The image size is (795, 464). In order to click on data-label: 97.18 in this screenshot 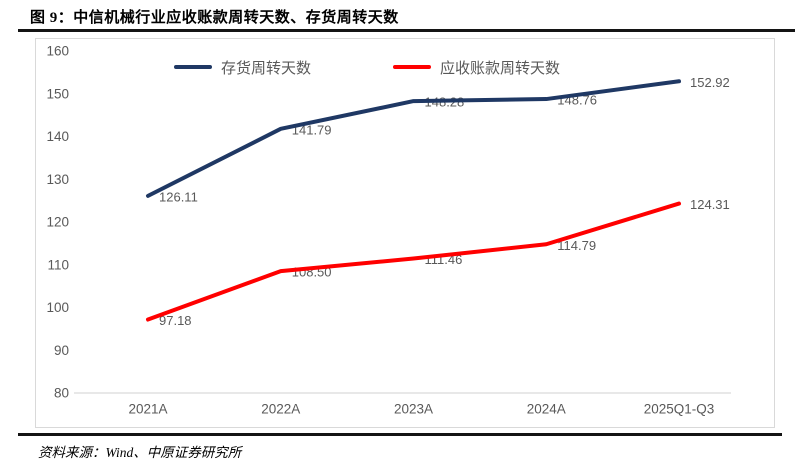, I will do `click(175, 320)`.